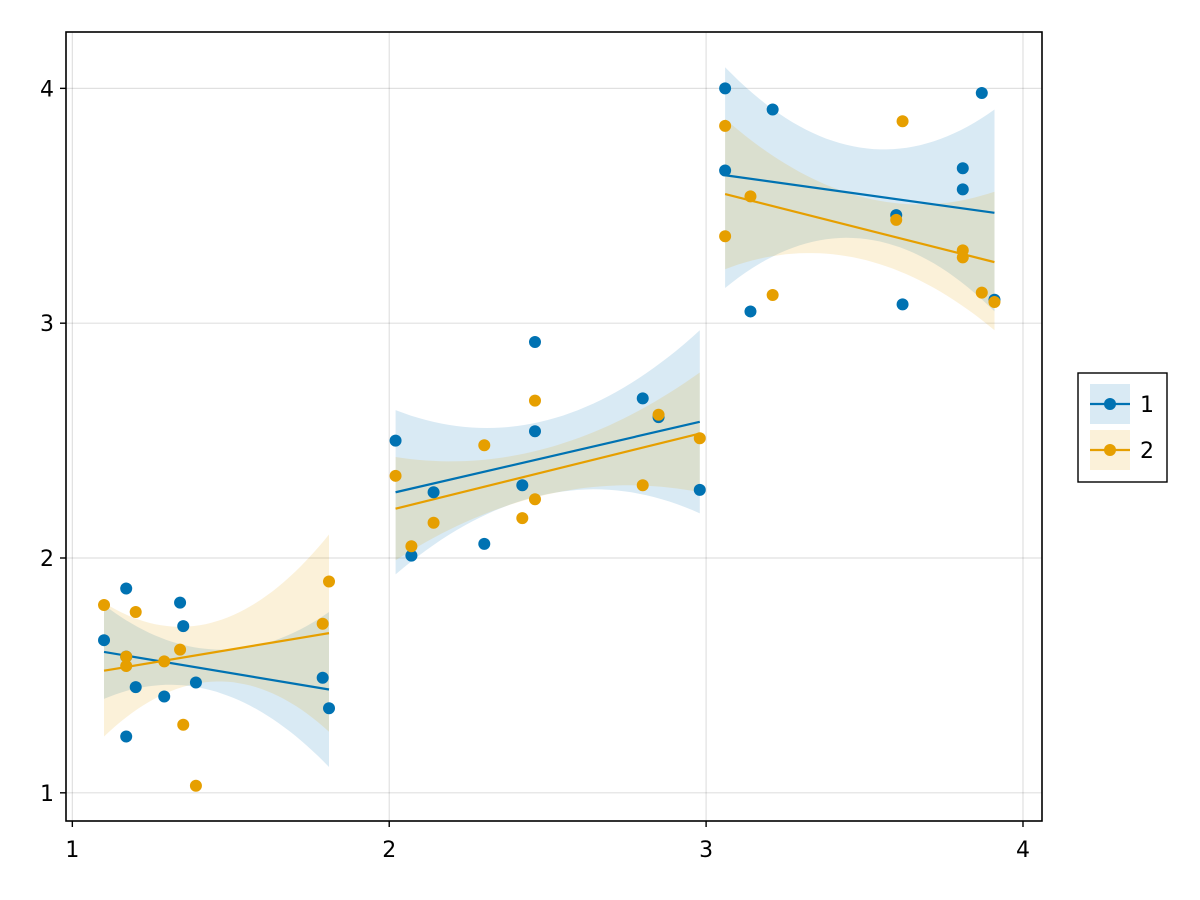 Image resolution: width=1200 pixels, height=900 pixels. Describe the element at coordinates (47, 794) in the screenshot. I see `y-tick-label: 1` at that location.